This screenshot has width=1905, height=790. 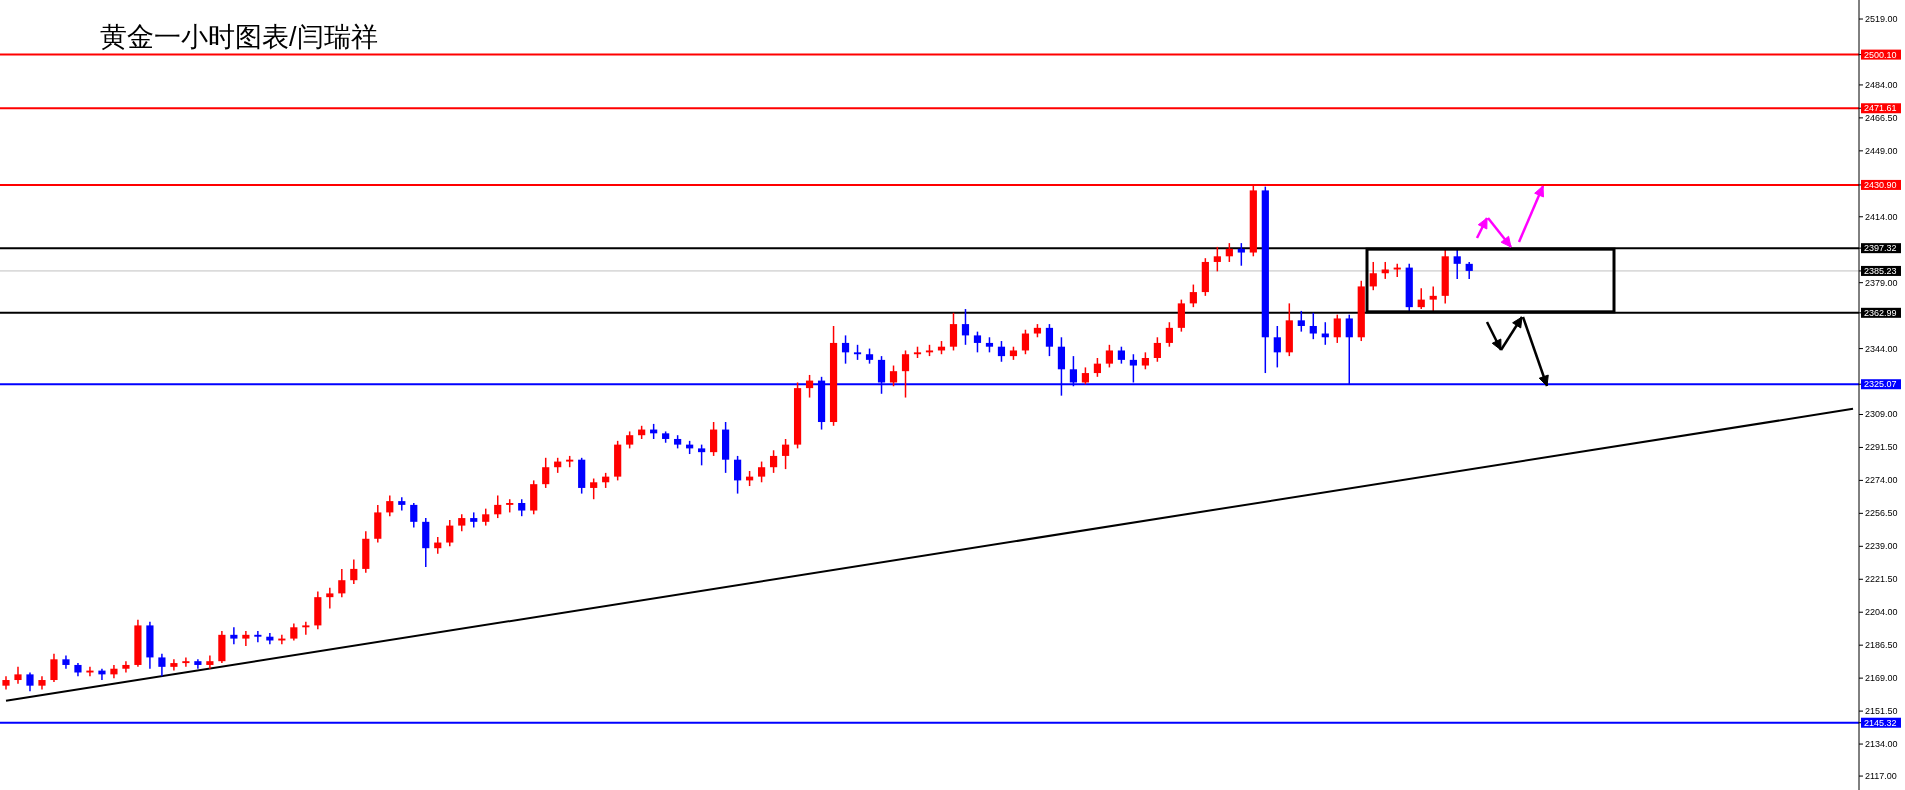 What do you see at coordinates (1881, 546) in the screenshot?
I see `y-tick-label: 2239.00` at bounding box center [1881, 546].